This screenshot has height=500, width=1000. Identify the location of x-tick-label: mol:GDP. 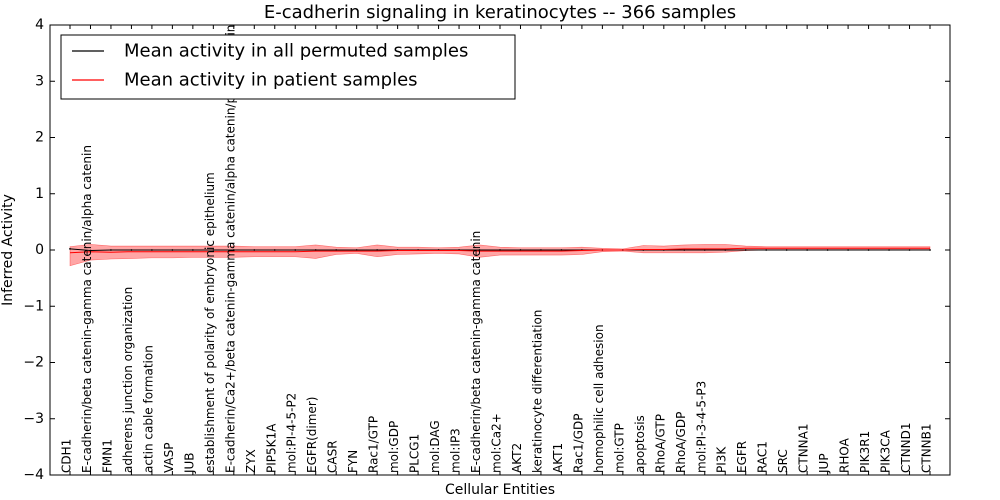
(394, 447).